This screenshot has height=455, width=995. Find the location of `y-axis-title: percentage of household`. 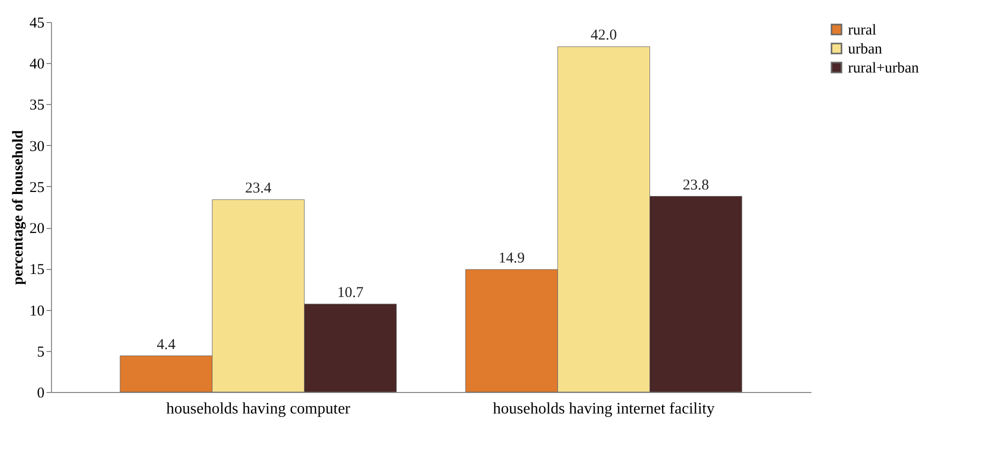

y-axis-title: percentage of household is located at coordinates (18, 207).